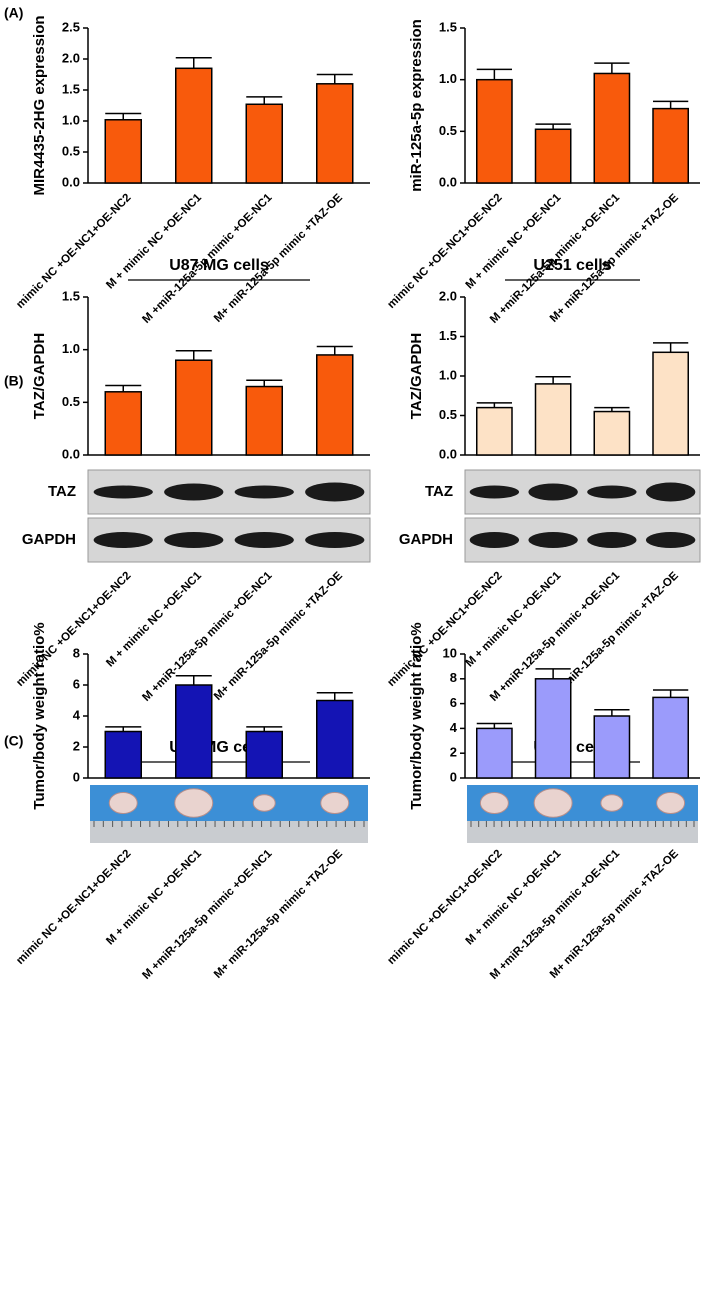  What do you see at coordinates (416, 105) in the screenshot?
I see `y-axis-label: miR-125a-5p expression` at bounding box center [416, 105].